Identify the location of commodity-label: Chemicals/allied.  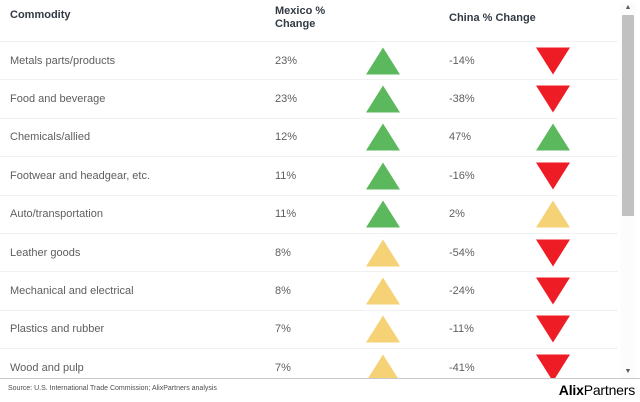
(50, 137).